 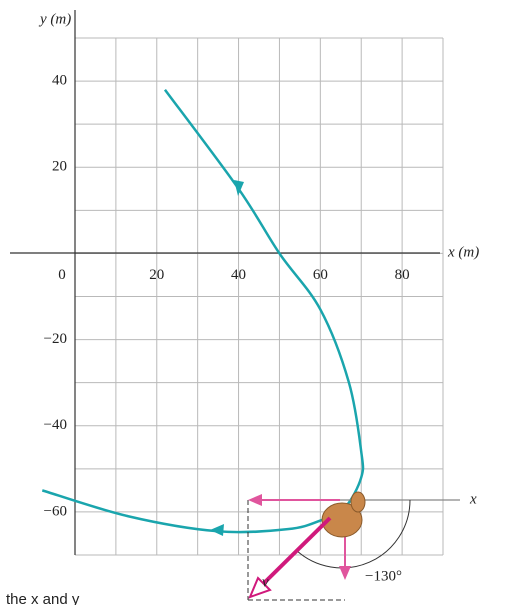 I want to click on y-tick-label: −60, so click(x=55, y=511).